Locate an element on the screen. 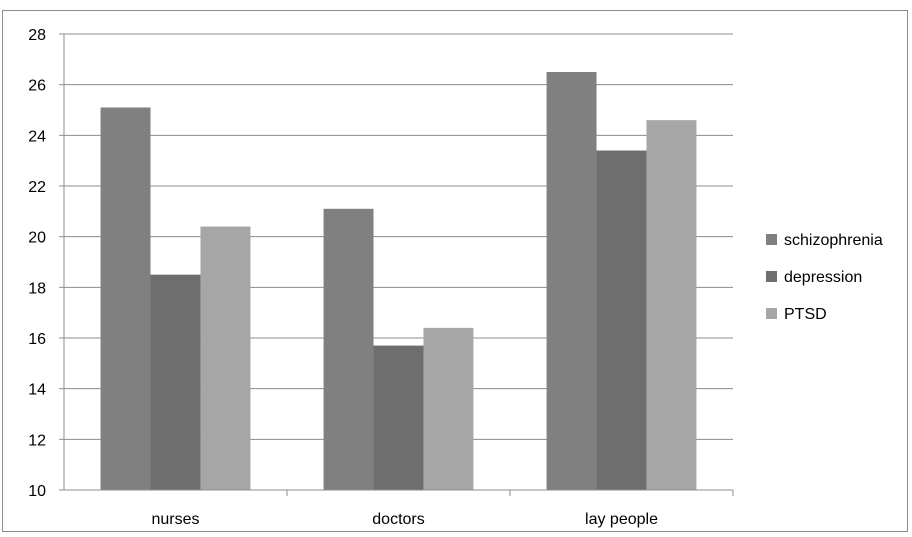  category-label: nurses is located at coordinates (175, 519).